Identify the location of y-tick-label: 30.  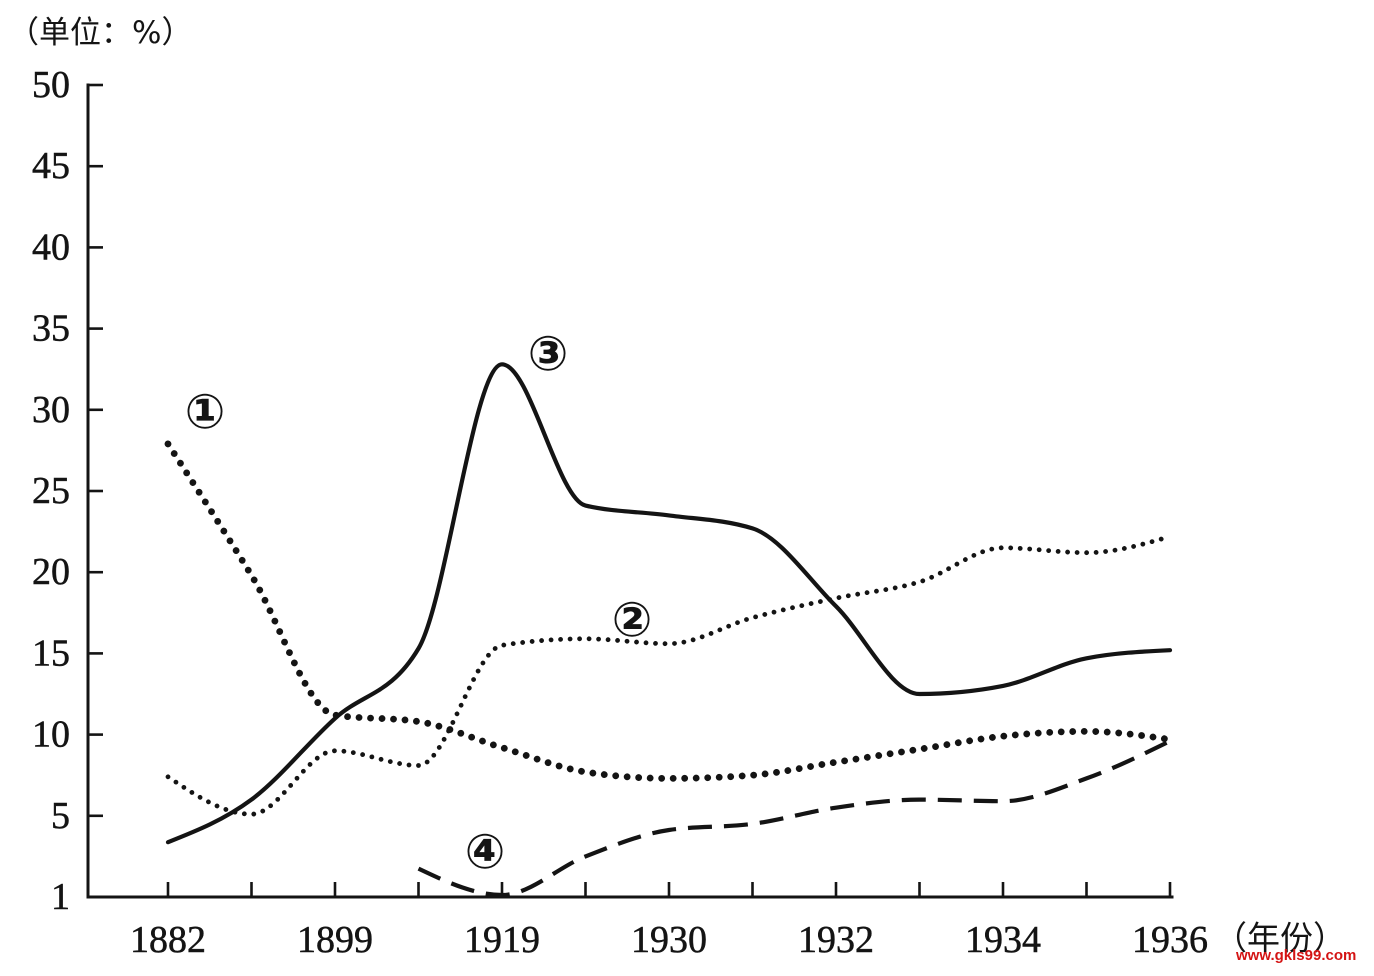
(51, 410).